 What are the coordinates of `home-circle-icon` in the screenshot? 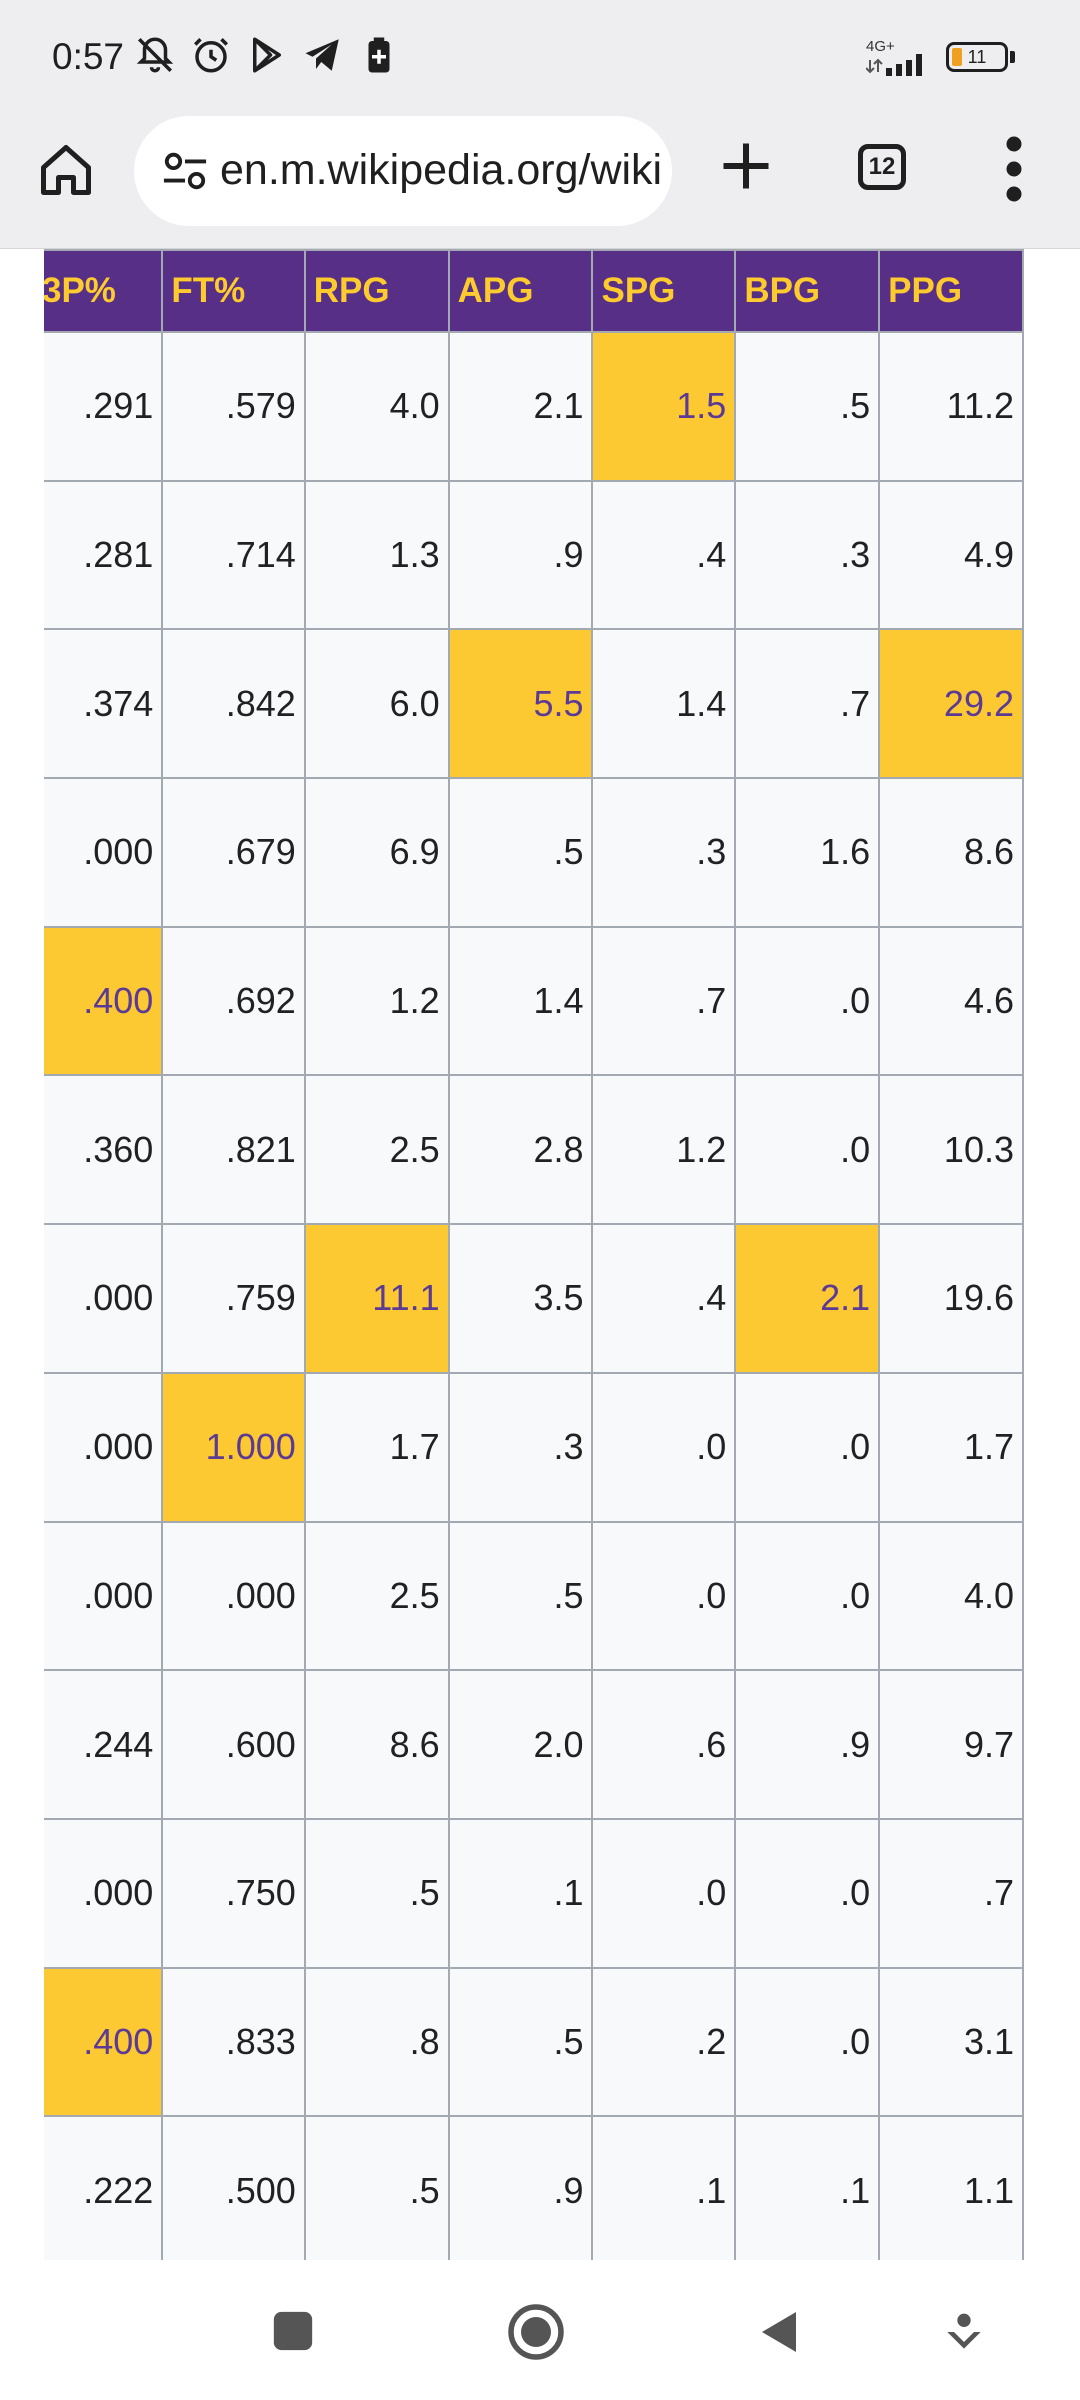 It's located at (536, 2332).